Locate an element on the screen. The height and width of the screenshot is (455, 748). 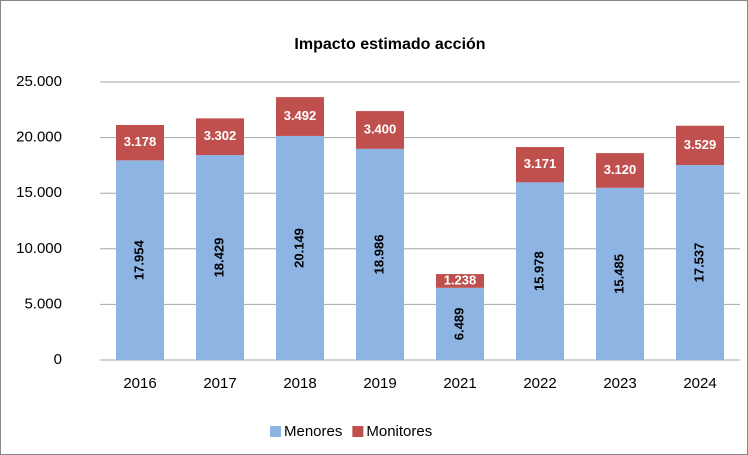
value-label: 6.489 is located at coordinates (458, 324).